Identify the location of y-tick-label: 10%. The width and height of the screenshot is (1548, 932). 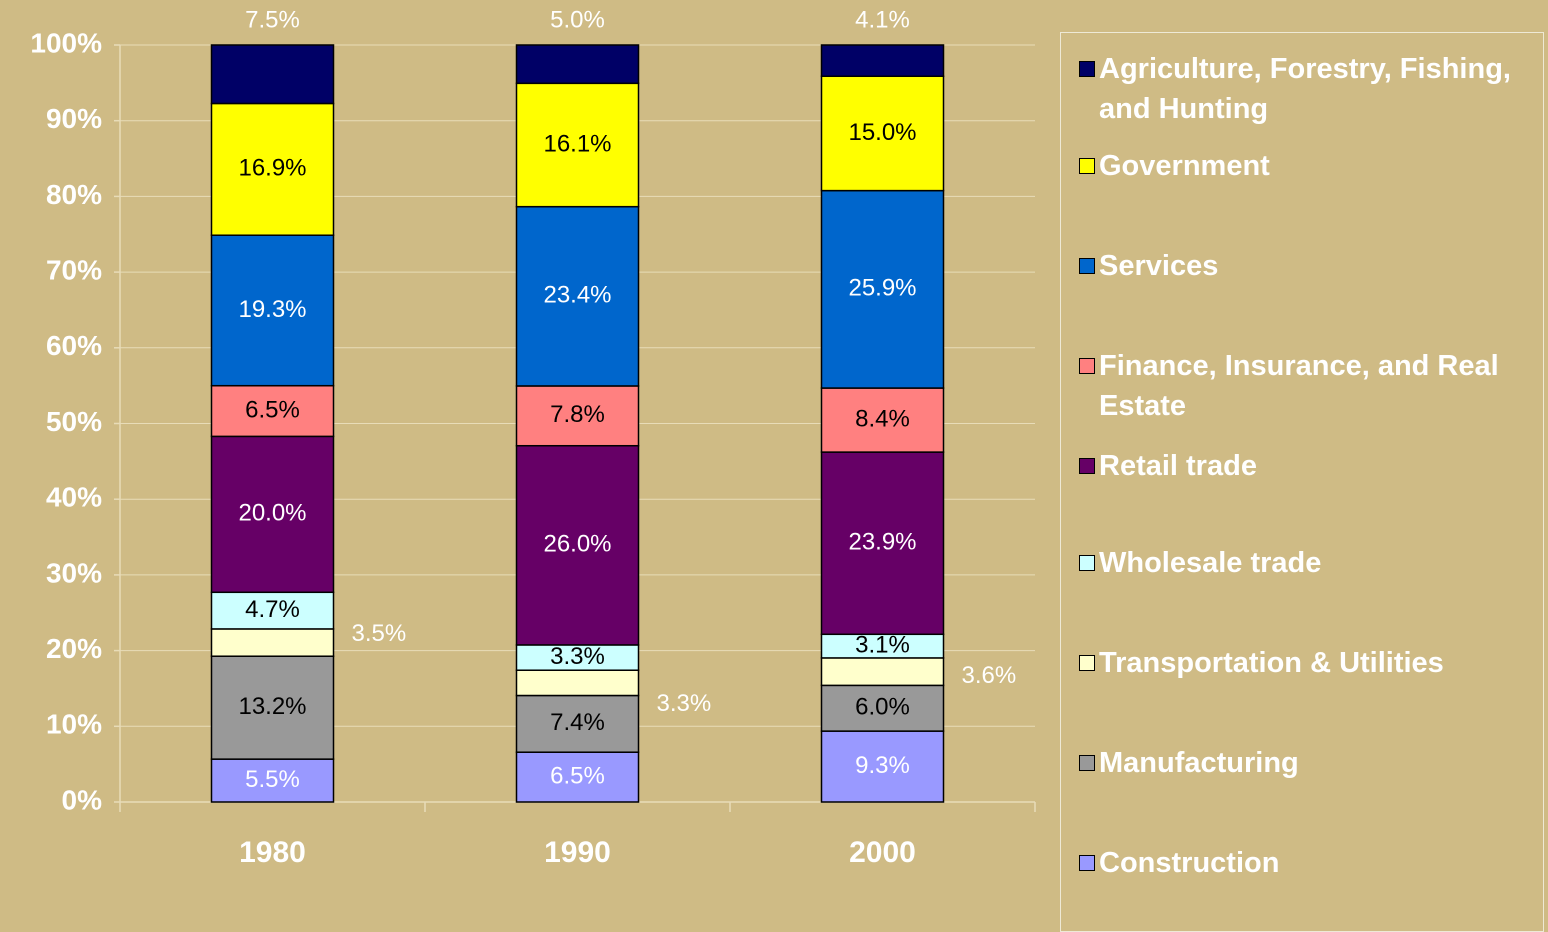
(74, 724).